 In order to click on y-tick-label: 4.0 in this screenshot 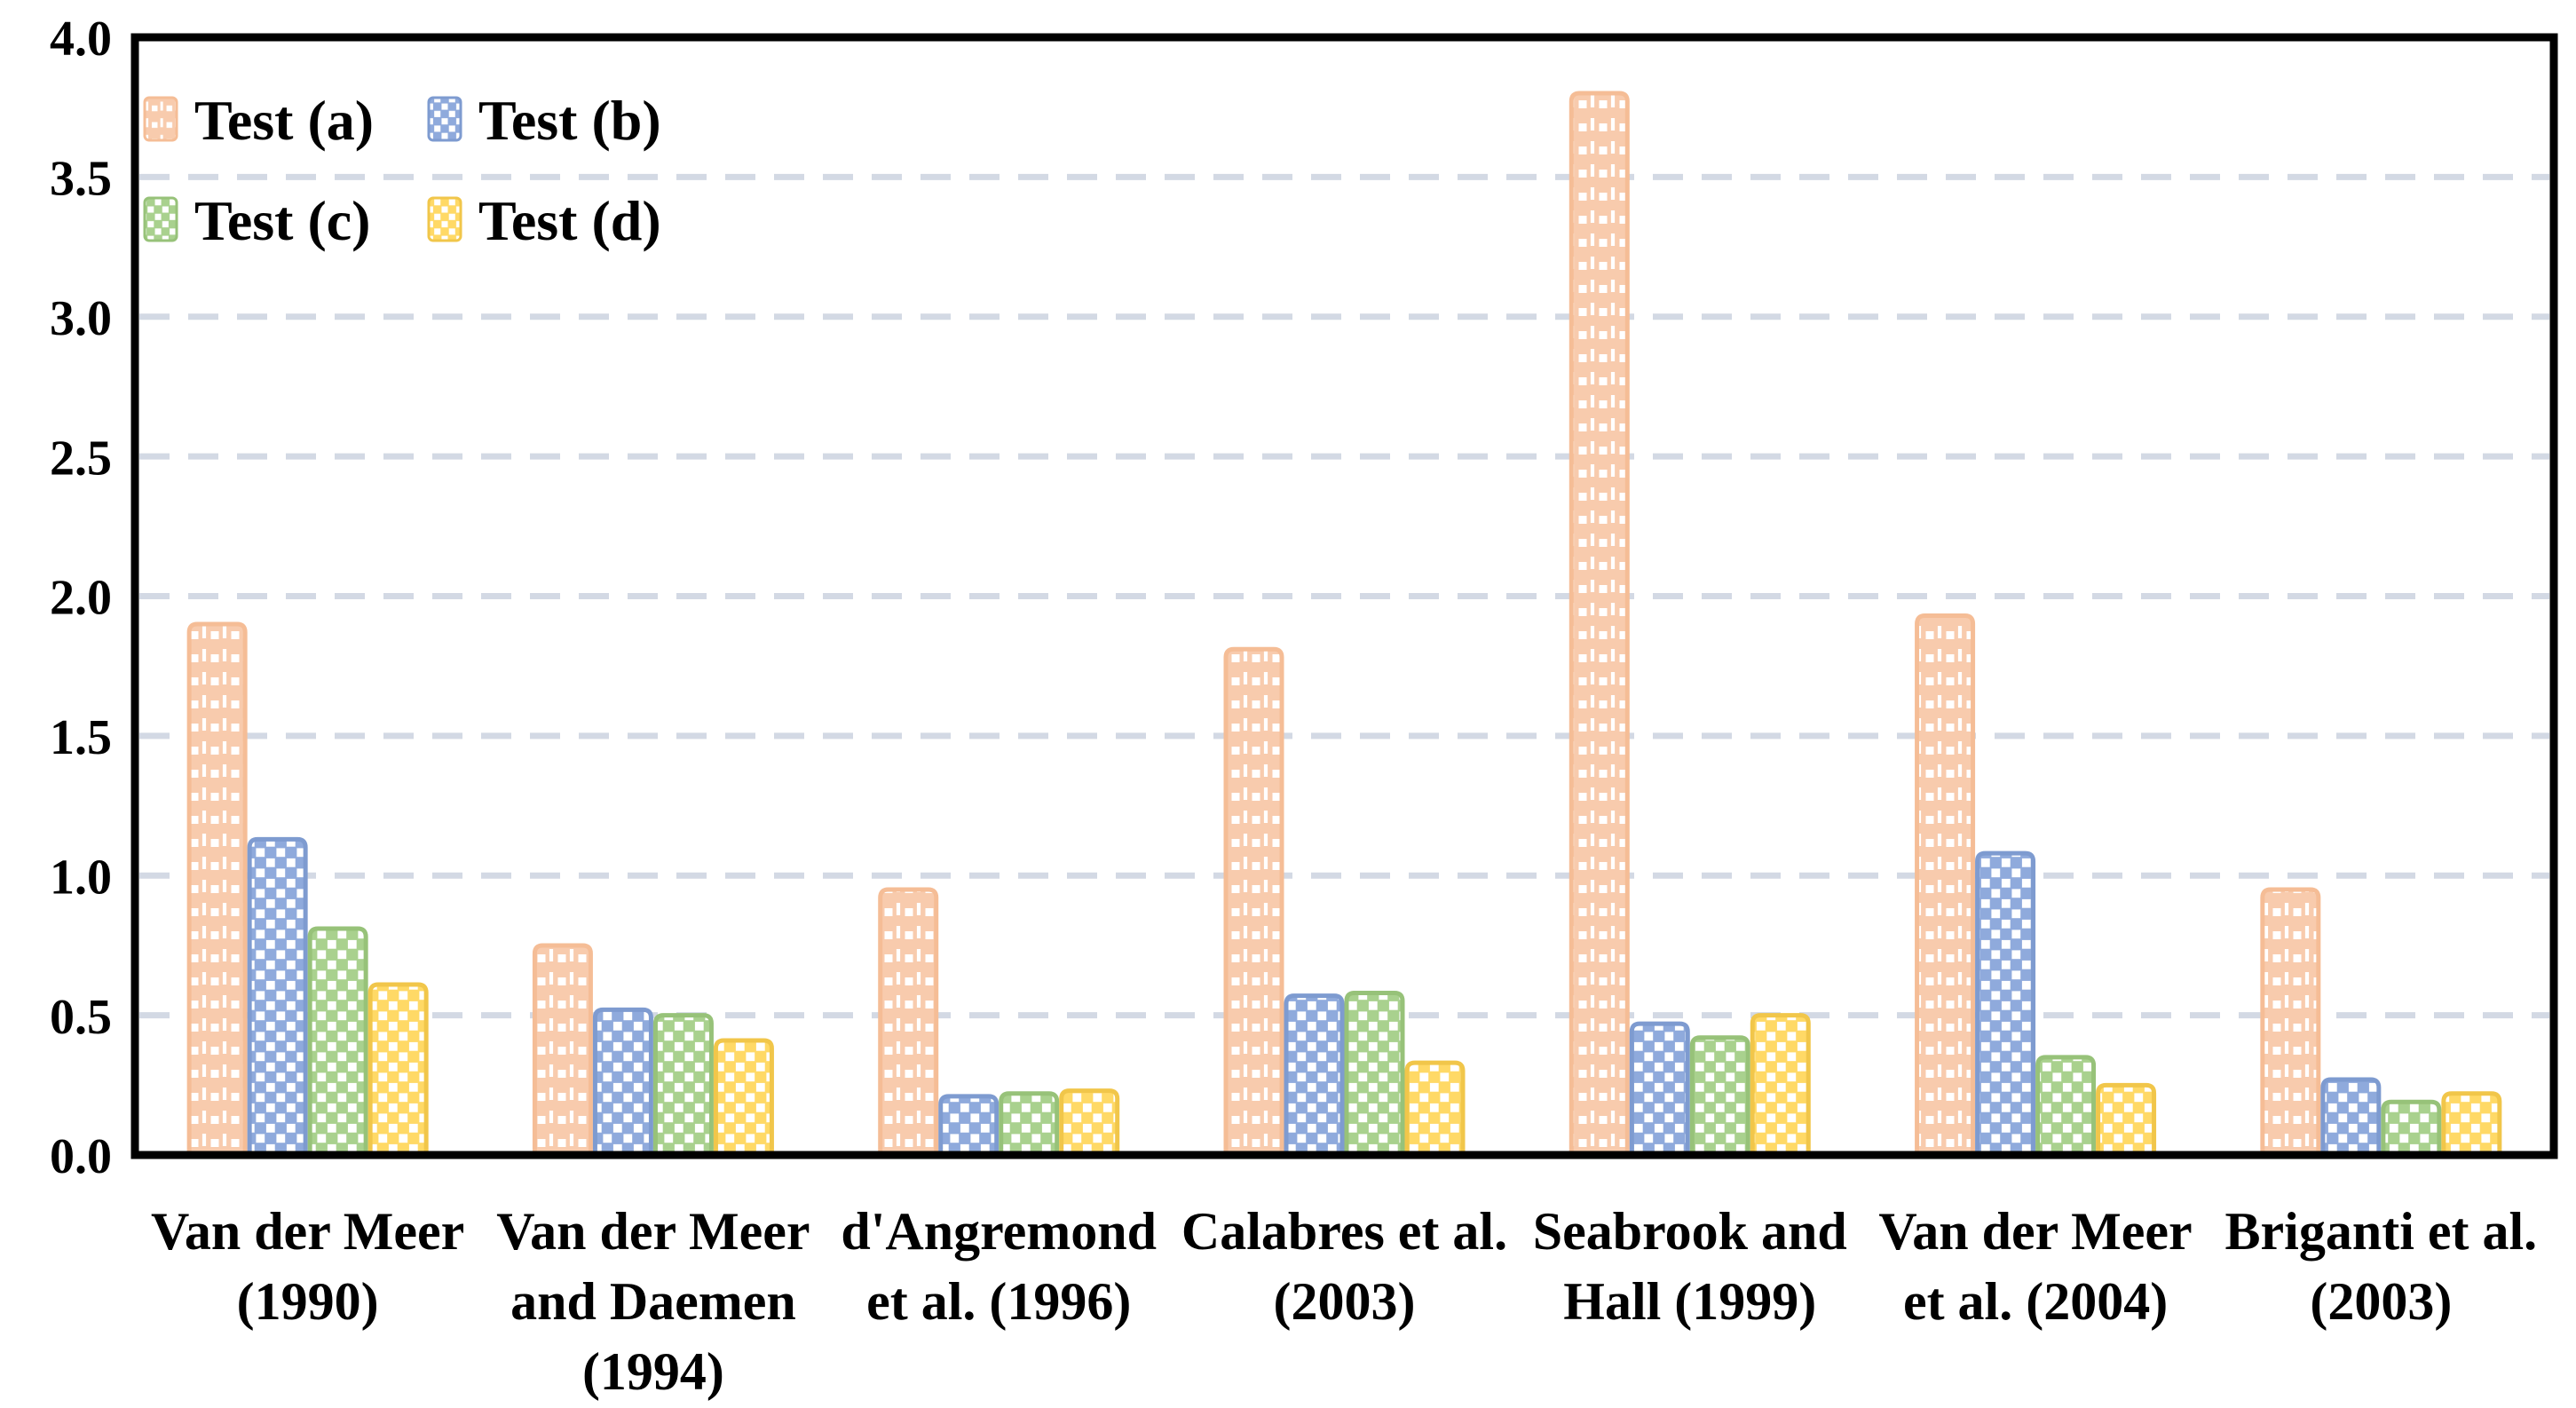, I will do `click(81, 39)`.